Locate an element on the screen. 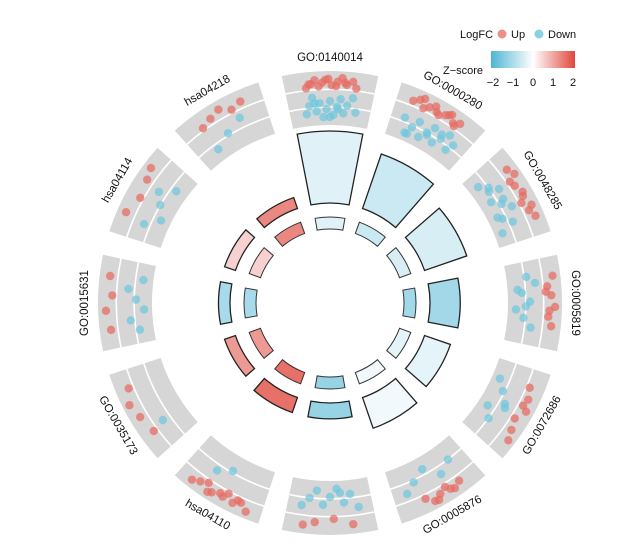 The width and height of the screenshot is (644, 546). legend-tick-label: 2 is located at coordinates (573, 83).